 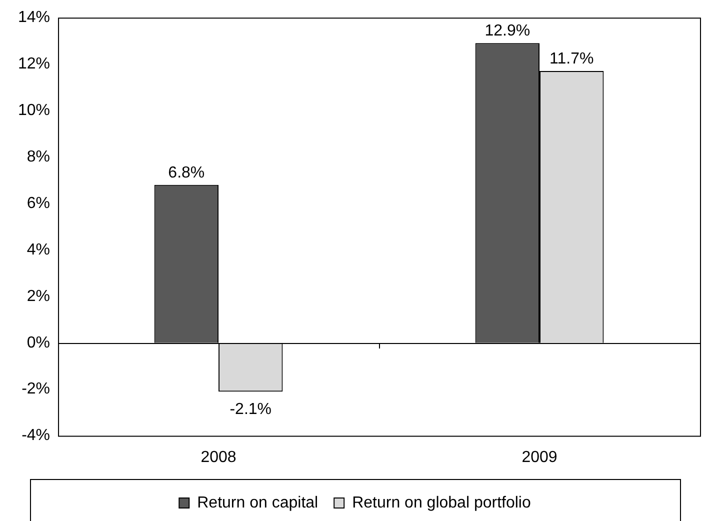 What do you see at coordinates (257, 503) in the screenshot?
I see `legend-label: Return on capital` at bounding box center [257, 503].